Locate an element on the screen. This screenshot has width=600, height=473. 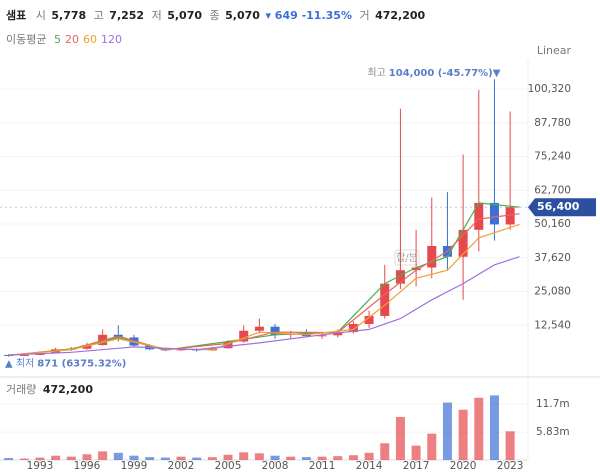
x-tick-label: 2020 is located at coordinates (463, 466).